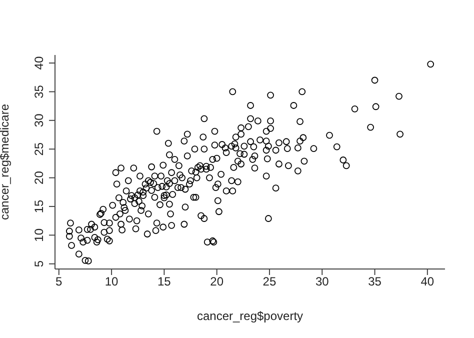 The width and height of the screenshot is (474, 338). What do you see at coordinates (375, 281) in the screenshot?
I see `x-tick-label: 35` at bounding box center [375, 281].